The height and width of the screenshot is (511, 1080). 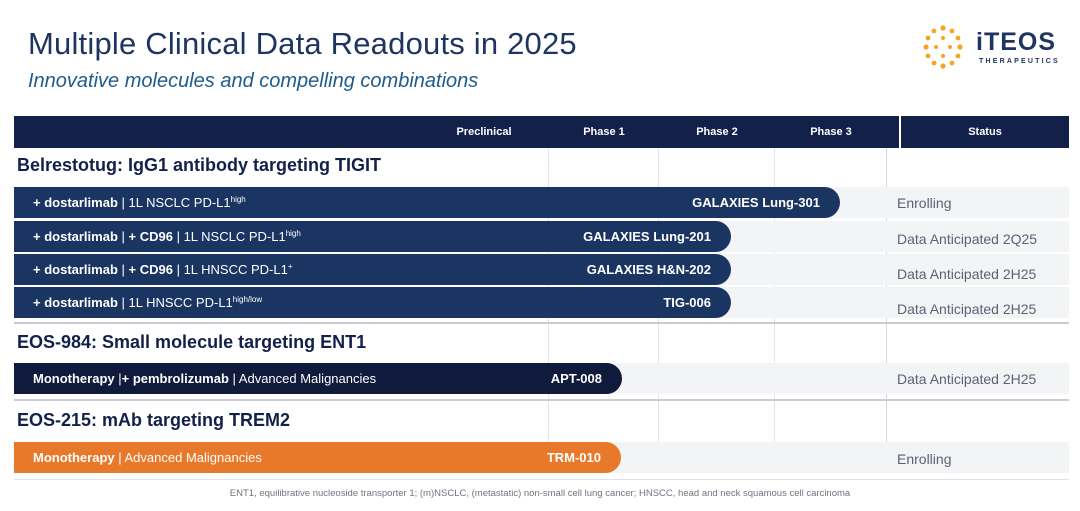 I want to click on page-title: Multiple Clinical Data Readouts in 2025, so click(x=302, y=43).